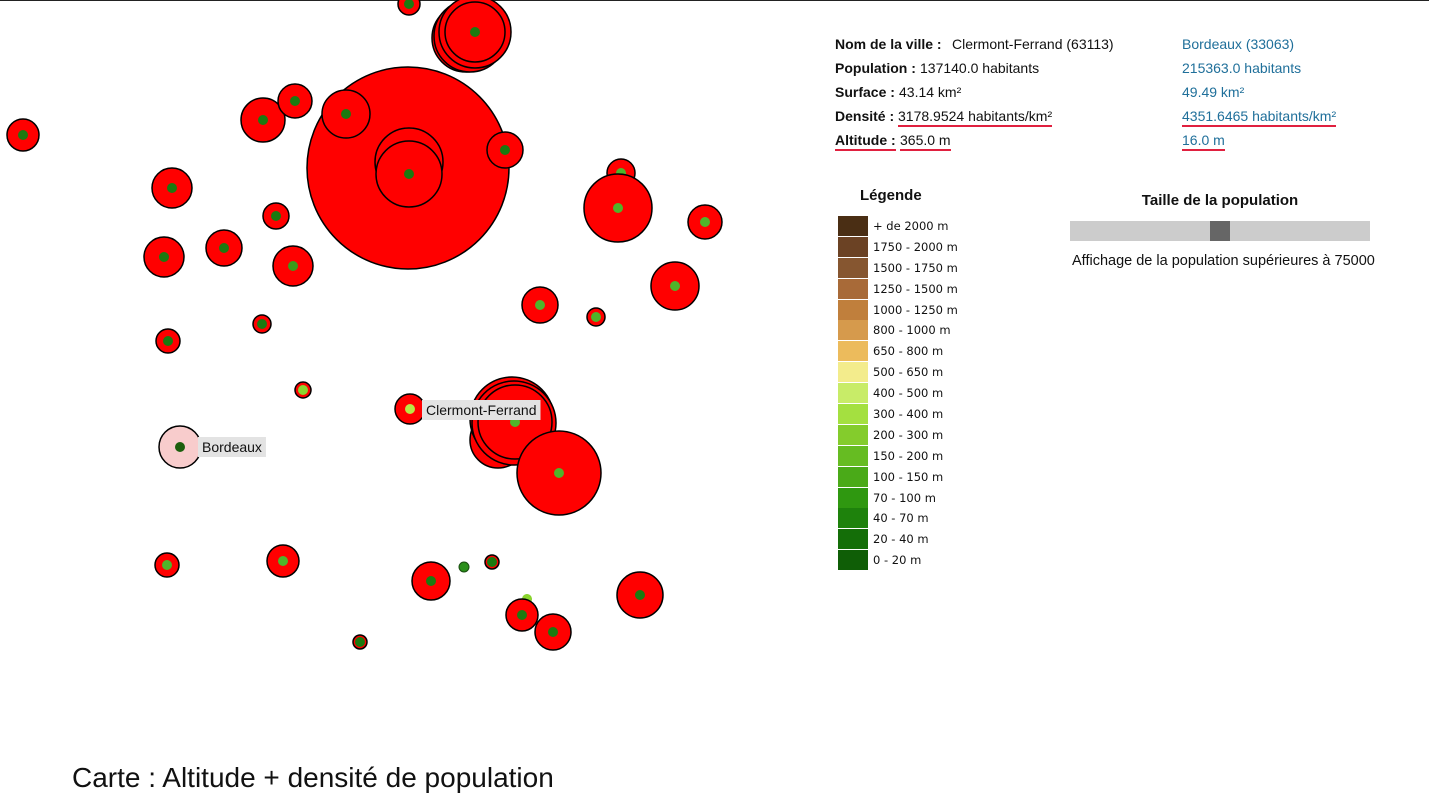 The image size is (1429, 795). What do you see at coordinates (915, 288) in the screenshot?
I see `legend-label: 1250 - 1500 m` at bounding box center [915, 288].